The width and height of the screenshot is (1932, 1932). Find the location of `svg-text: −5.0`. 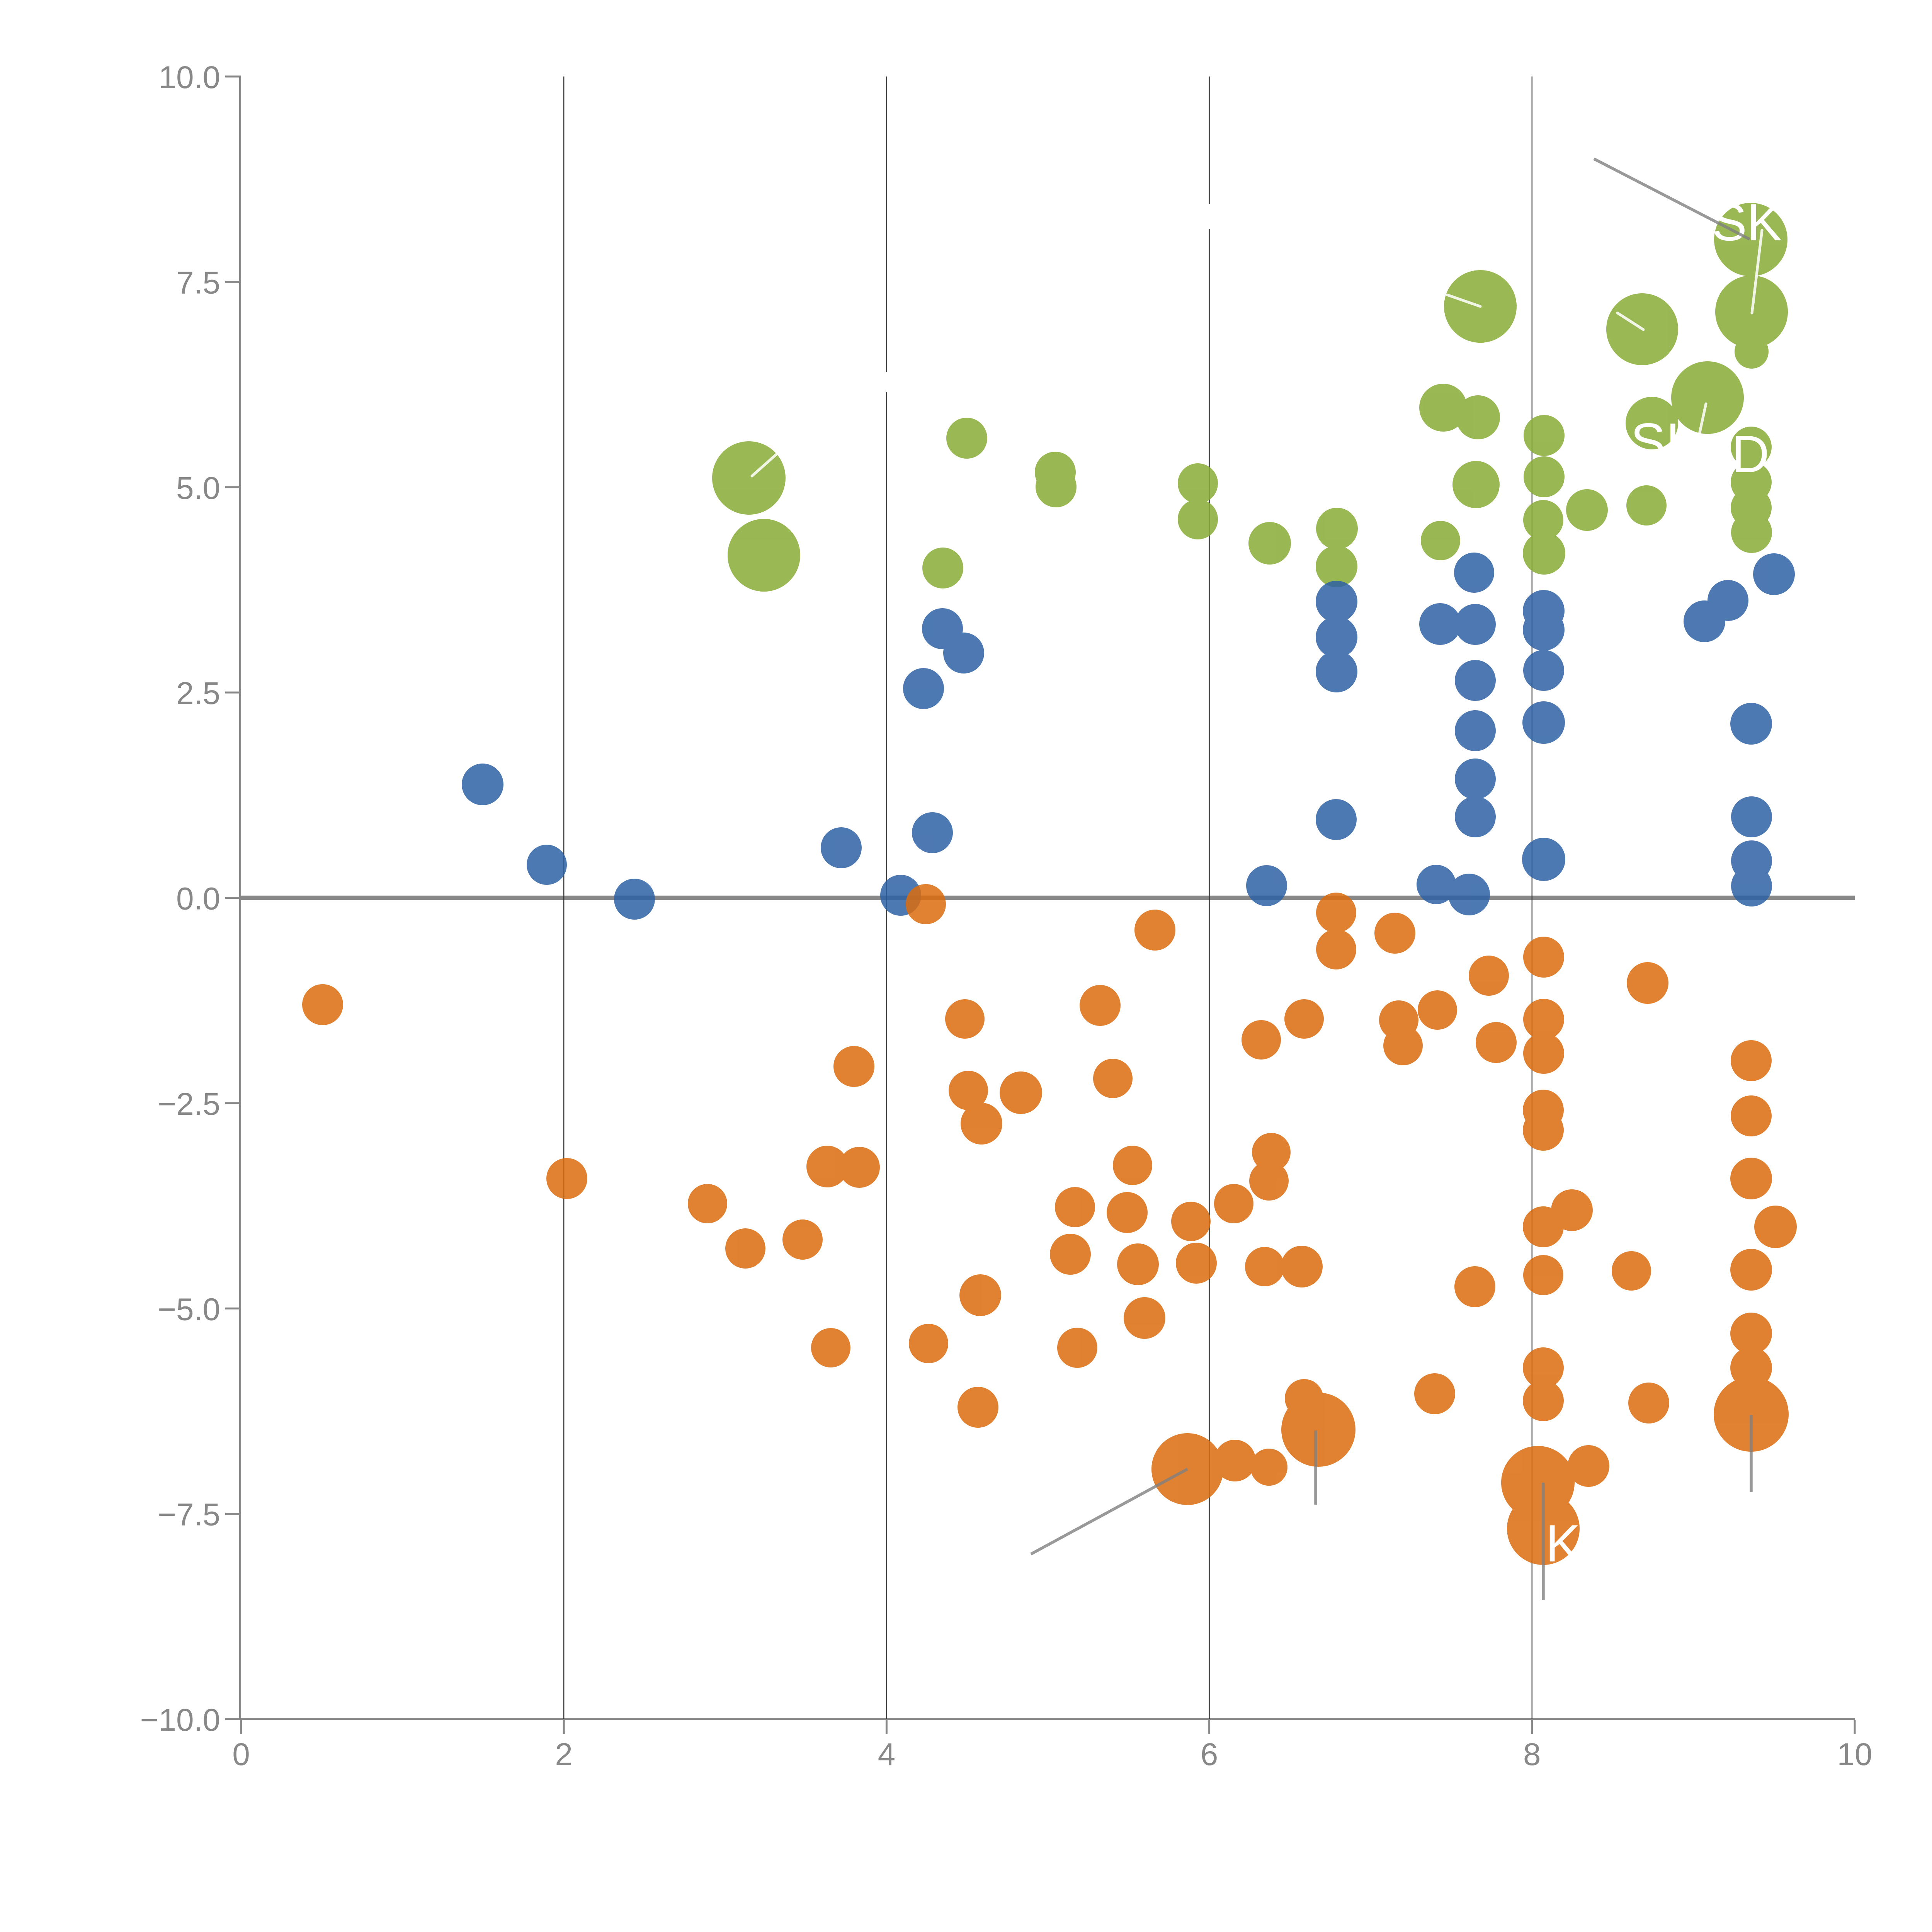

svg-text: −5.0 is located at coordinates (189, 1310).